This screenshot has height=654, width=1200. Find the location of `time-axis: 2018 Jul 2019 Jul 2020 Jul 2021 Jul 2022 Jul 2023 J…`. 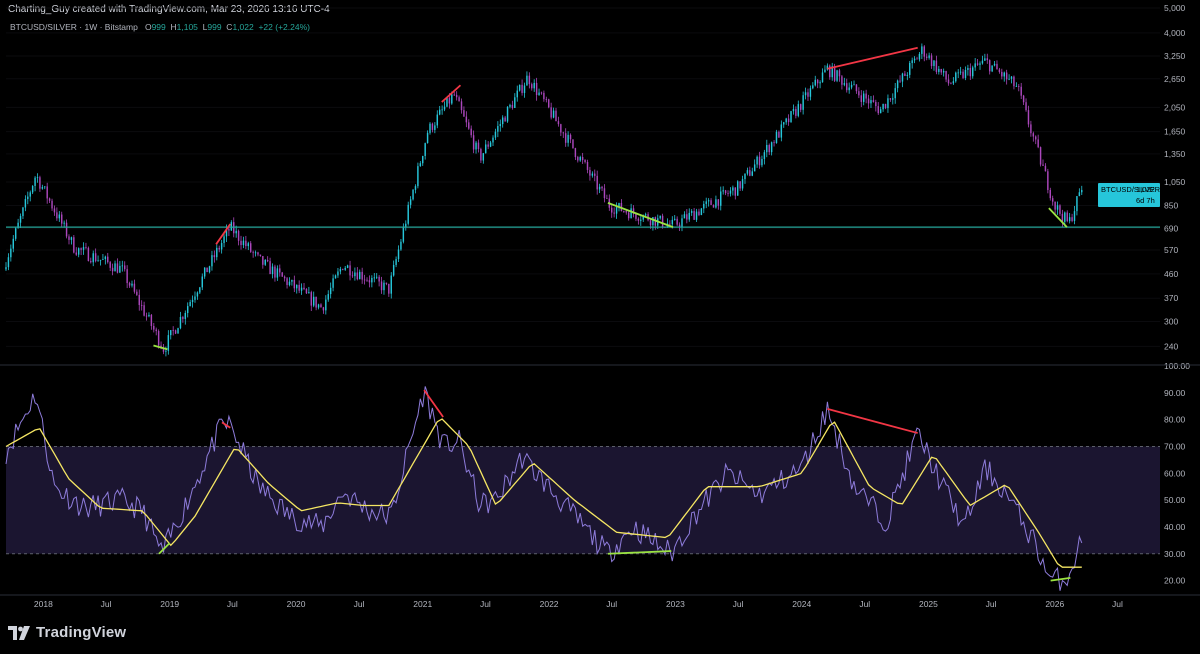

time-axis: 2018 Jul 2019 Jul 2020 Jul 2021 Jul 2022 Jul 2023 J… is located at coordinates (578, 604).